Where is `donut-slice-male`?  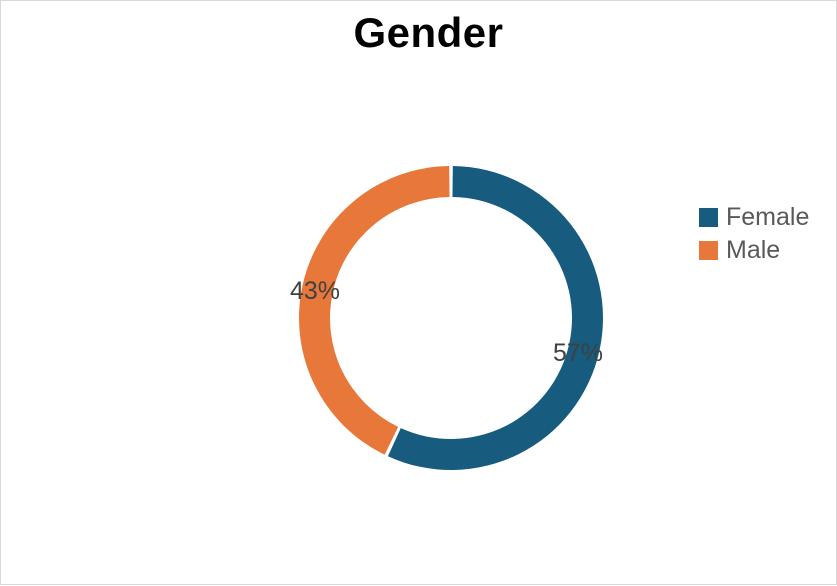 donut-slice-male is located at coordinates (374, 310).